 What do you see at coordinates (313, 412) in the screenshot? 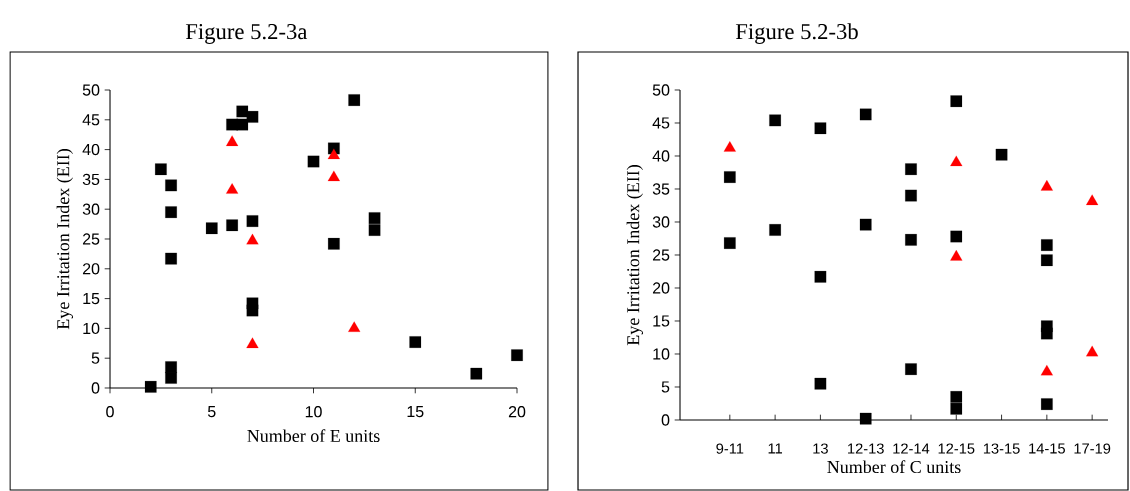
I see `x-tick-label: 10` at bounding box center [313, 412].